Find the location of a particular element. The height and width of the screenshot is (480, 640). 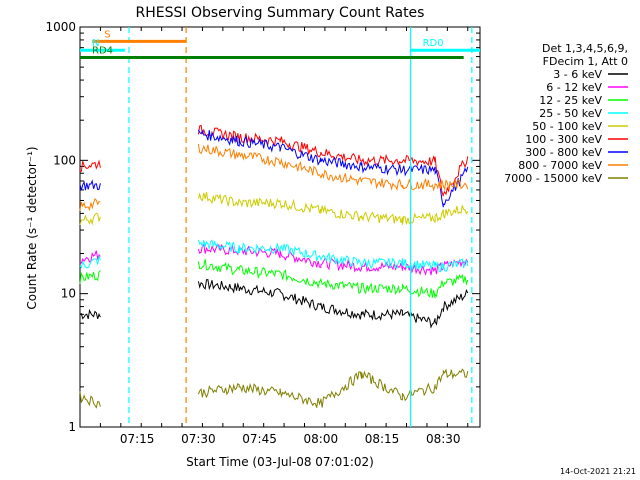

legend-entry-label: 25 - 50 keV is located at coordinates (570, 113).